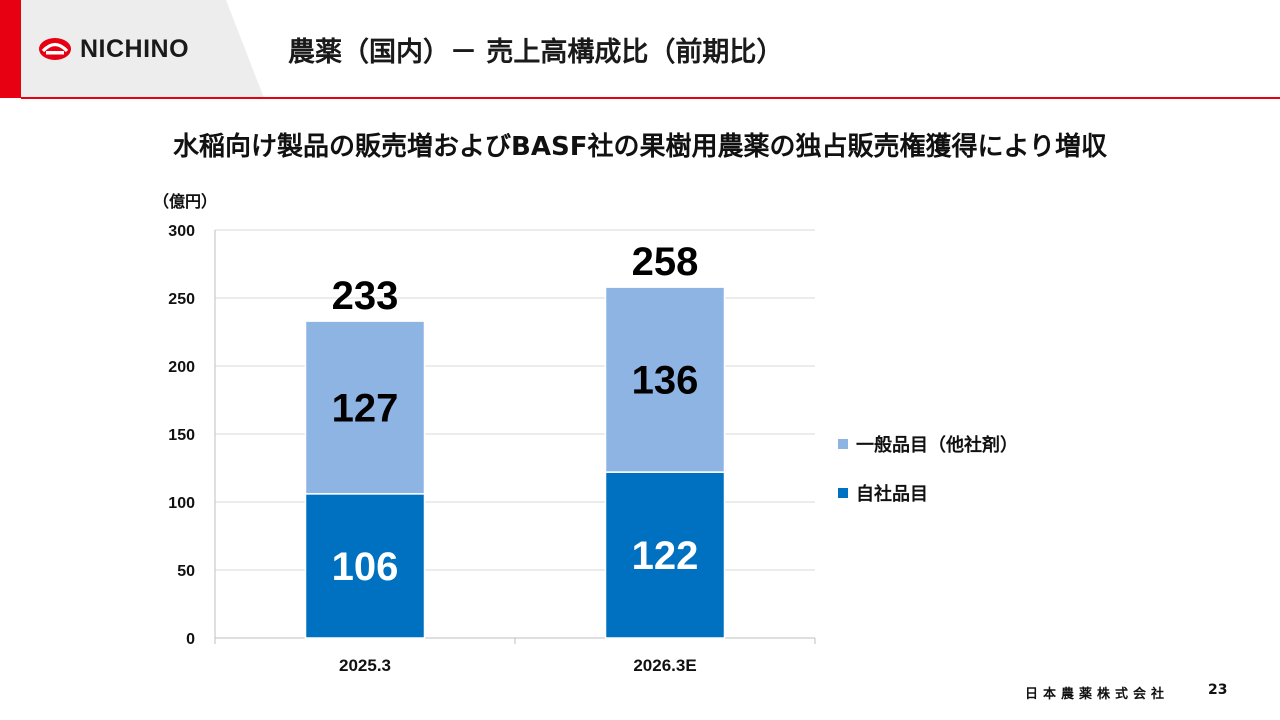 Image resolution: width=1280 pixels, height=720 pixels. I want to click on legend-item-general: 一般品目（他社剤）, so click(928, 444).